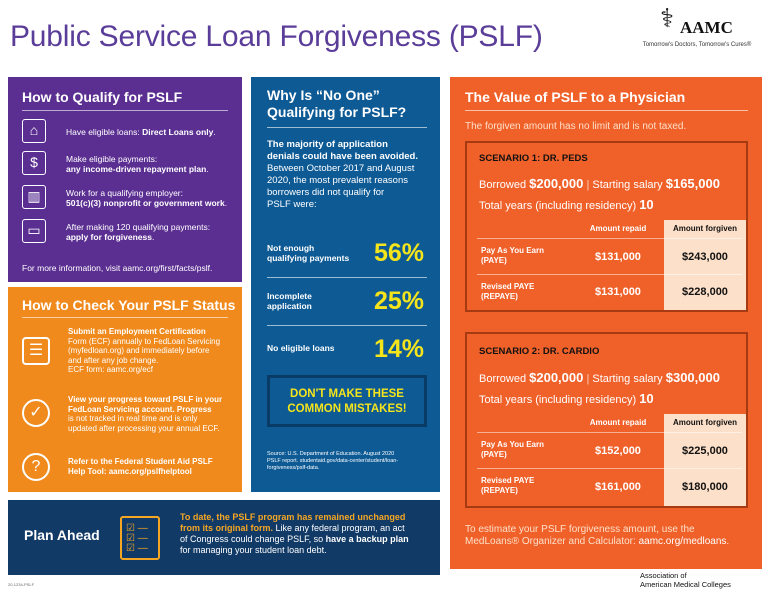 This screenshot has width=768, height=592. Describe the element at coordinates (145, 203) in the screenshot. I see `qualify-bold: 501(c)(3) nonprofit or government work` at that location.